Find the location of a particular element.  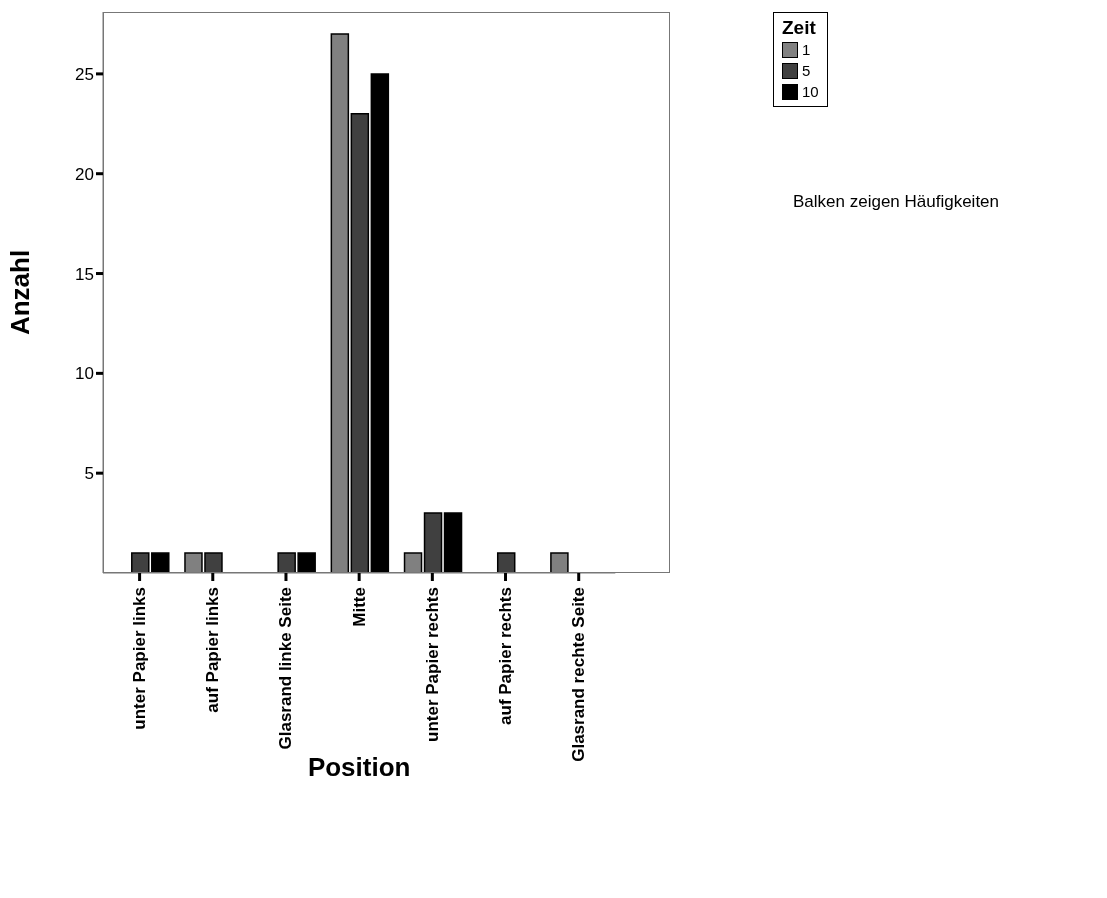

y-tick-label: 15 is located at coordinates (84, 274).